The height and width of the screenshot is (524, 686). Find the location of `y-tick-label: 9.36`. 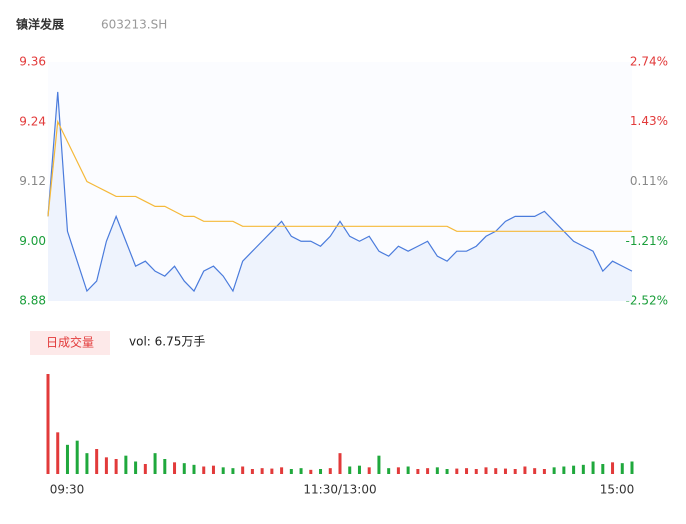

y-tick-label: 9.36 is located at coordinates (32, 62).